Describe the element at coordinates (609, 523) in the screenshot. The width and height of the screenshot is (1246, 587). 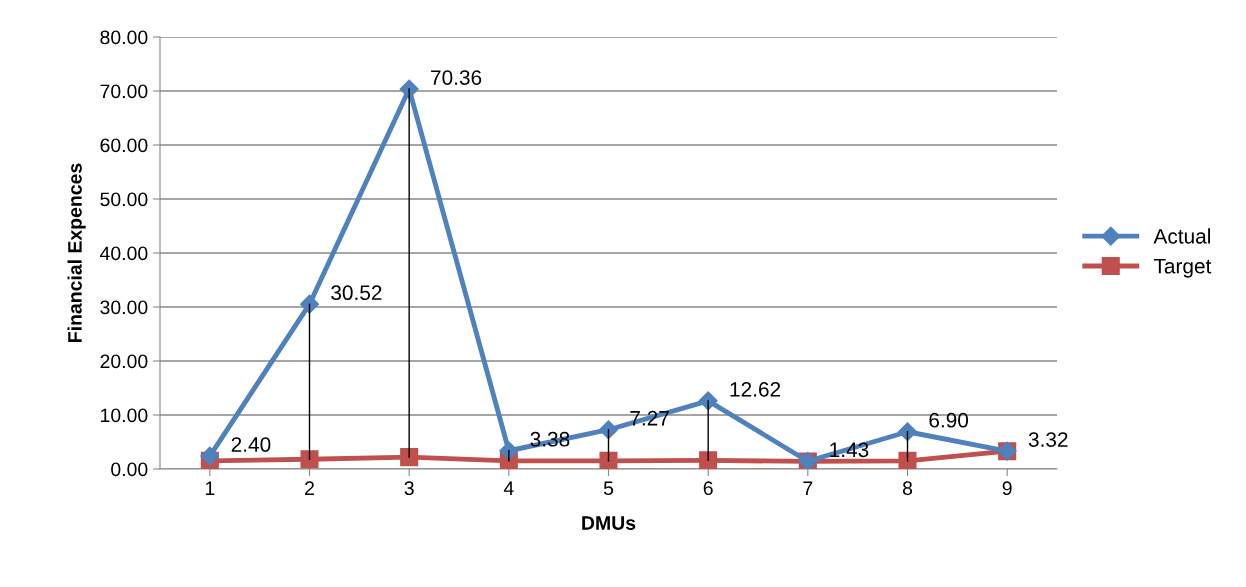
I see `x-axis-title: DMUs` at that location.